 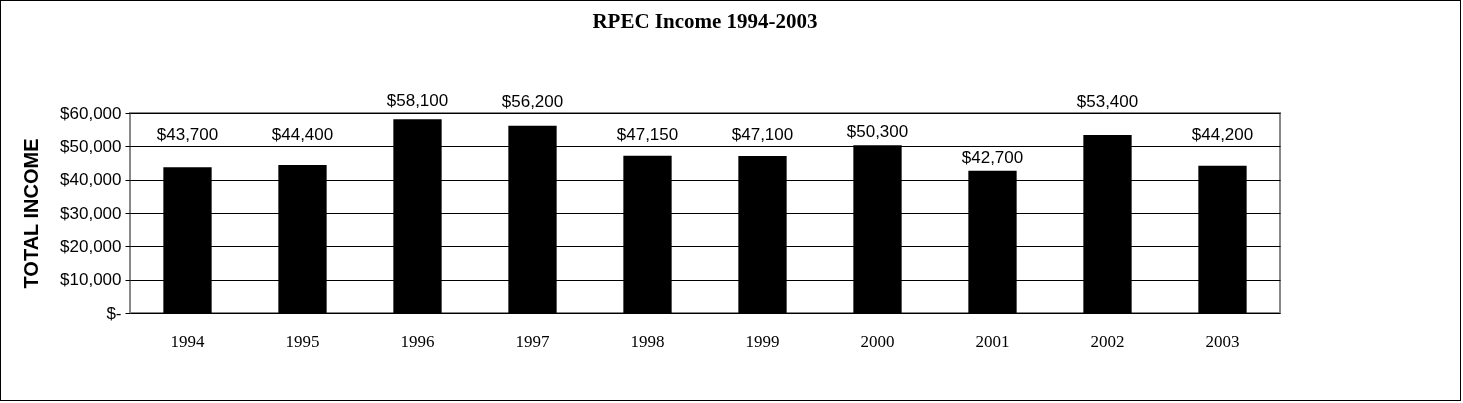 I want to click on data-label: $58,100, so click(x=417, y=101).